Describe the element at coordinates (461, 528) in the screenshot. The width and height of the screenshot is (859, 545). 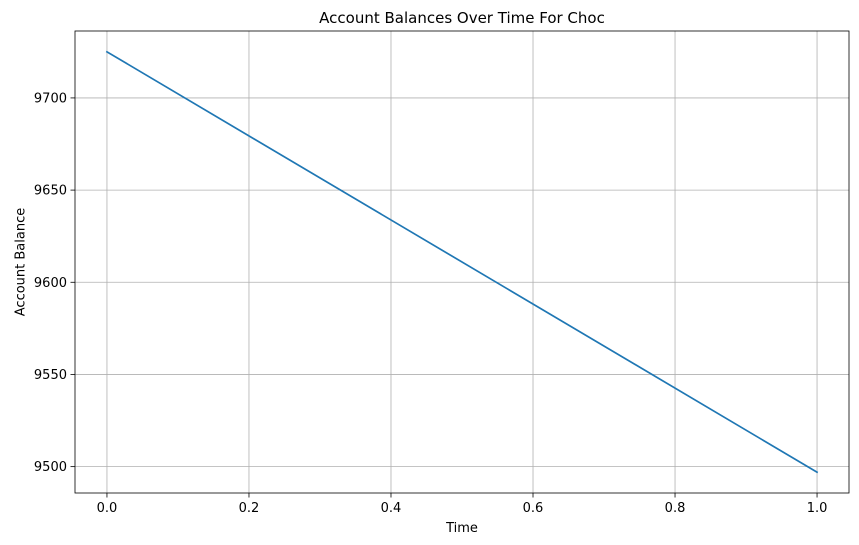
I see `x-axis-label: Time` at that location.